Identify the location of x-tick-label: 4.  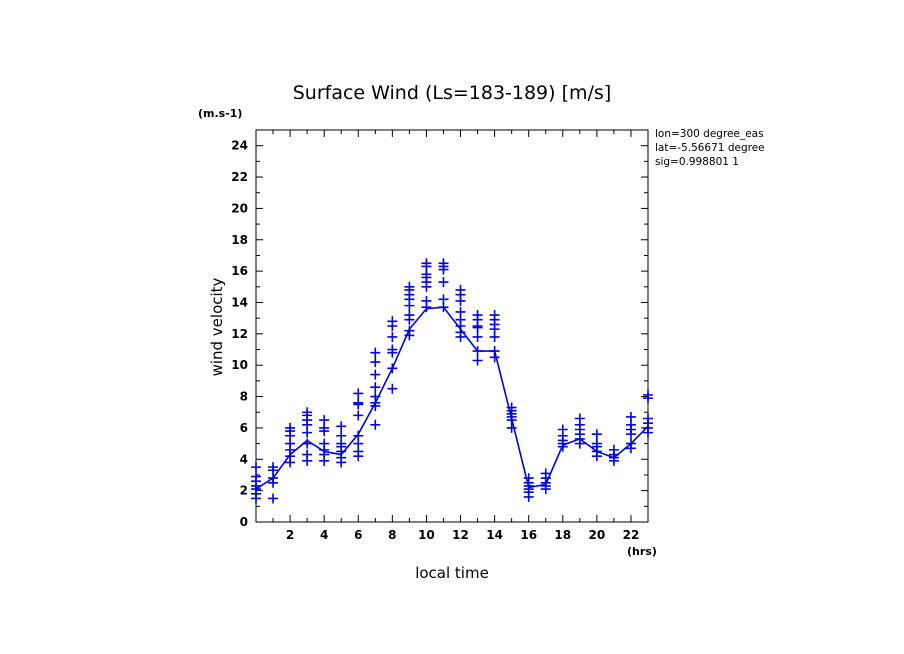
(324, 535).